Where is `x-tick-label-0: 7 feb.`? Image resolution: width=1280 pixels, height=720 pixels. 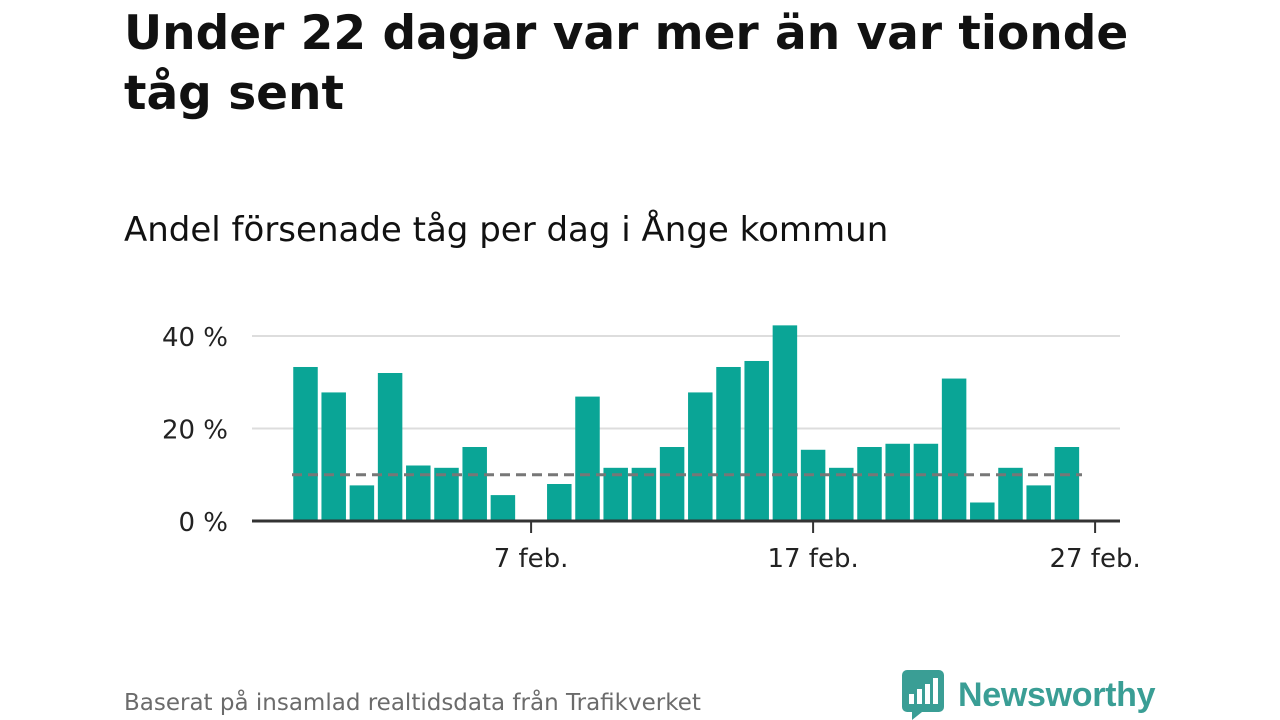
x-tick-label-0: 7 feb. is located at coordinates (531, 559).